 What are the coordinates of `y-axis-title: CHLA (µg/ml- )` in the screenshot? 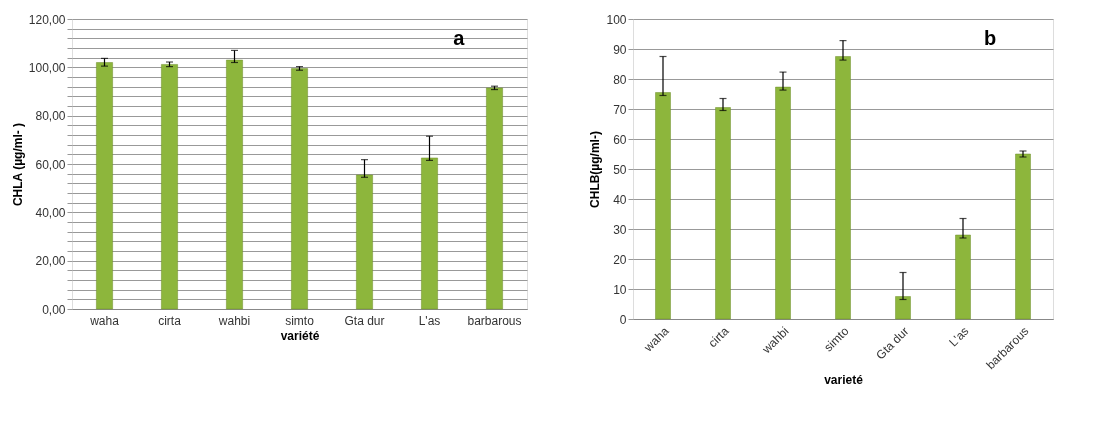 It's located at (17, 164).